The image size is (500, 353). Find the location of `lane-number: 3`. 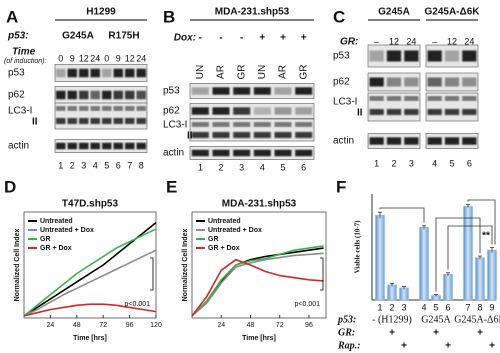

lane-number: 3 is located at coordinates (241, 167).